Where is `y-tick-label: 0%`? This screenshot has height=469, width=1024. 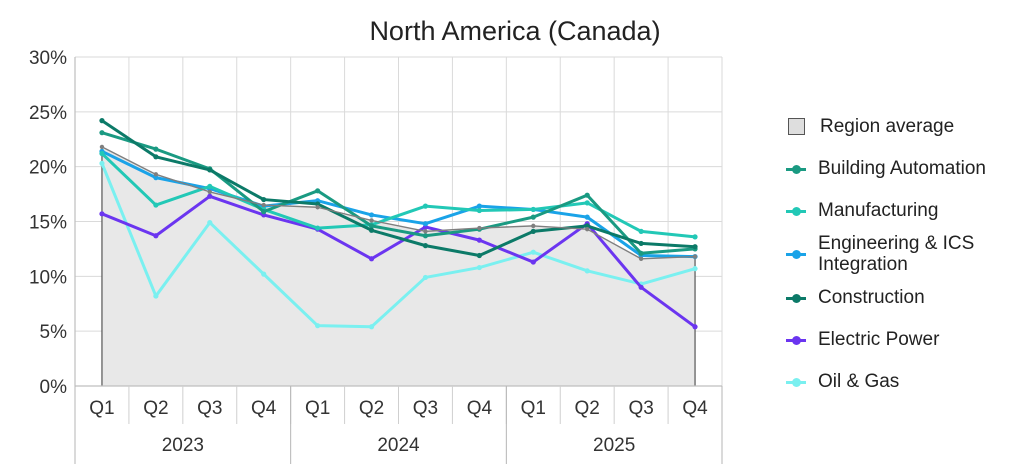 y-tick-label: 0% is located at coordinates (54, 387).